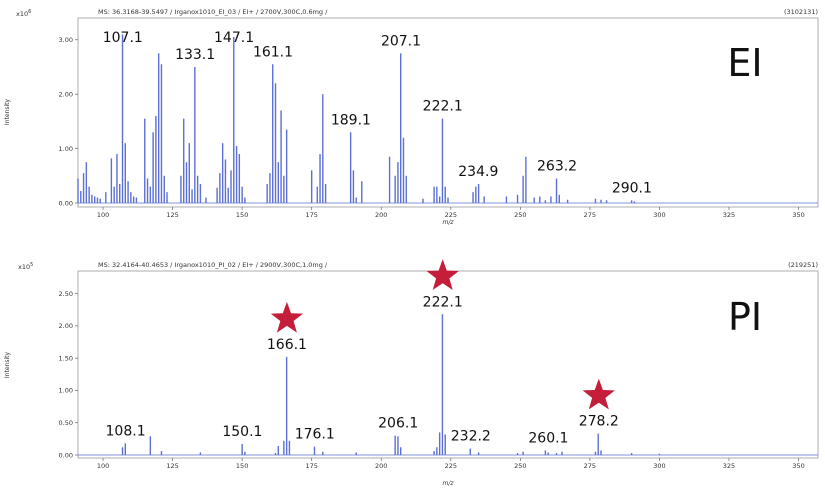 This screenshot has width=825, height=494. Describe the element at coordinates (273, 52) in the screenshot. I see `peak-label: 161.1` at that location.